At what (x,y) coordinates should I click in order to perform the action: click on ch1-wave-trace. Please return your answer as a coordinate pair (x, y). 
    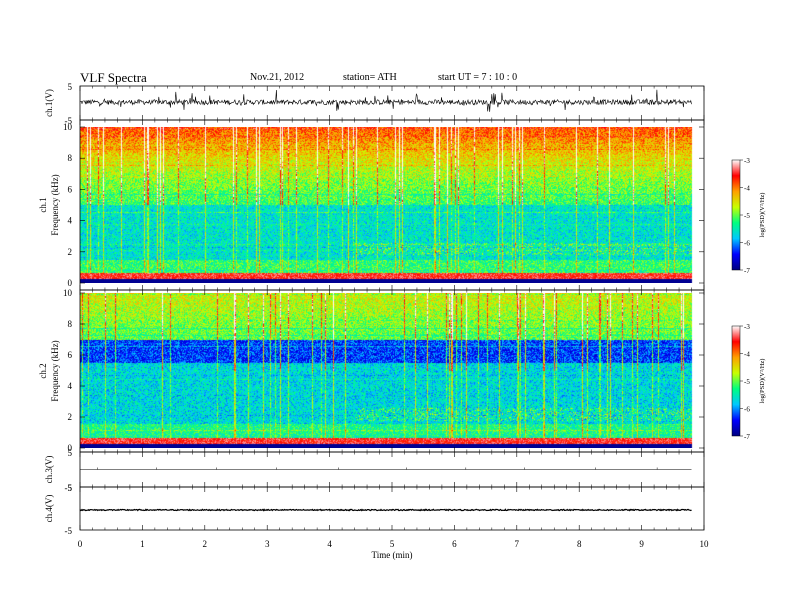
    Looking at the image, I should click on (385, 100).